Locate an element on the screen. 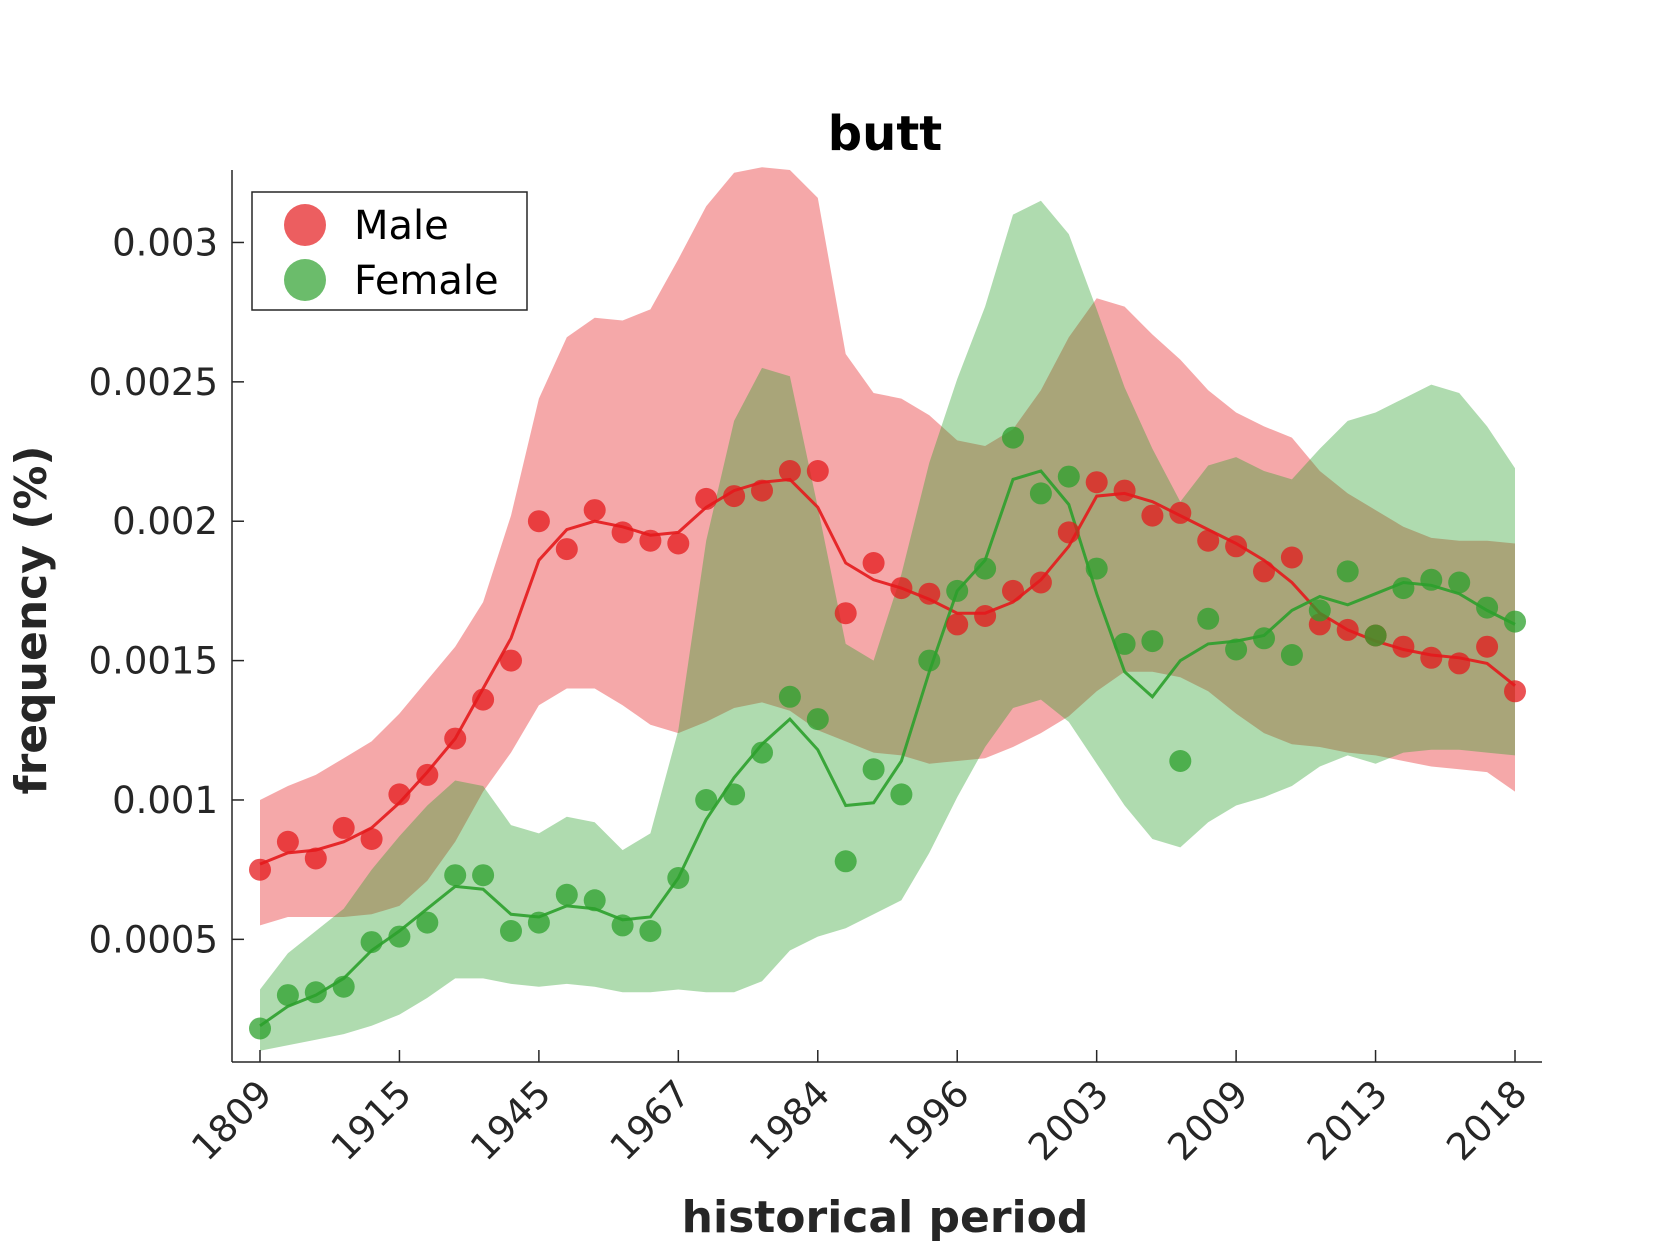 This screenshot has width=1680, height=1260. y-tick-label: 0.0025 is located at coordinates (153, 382).